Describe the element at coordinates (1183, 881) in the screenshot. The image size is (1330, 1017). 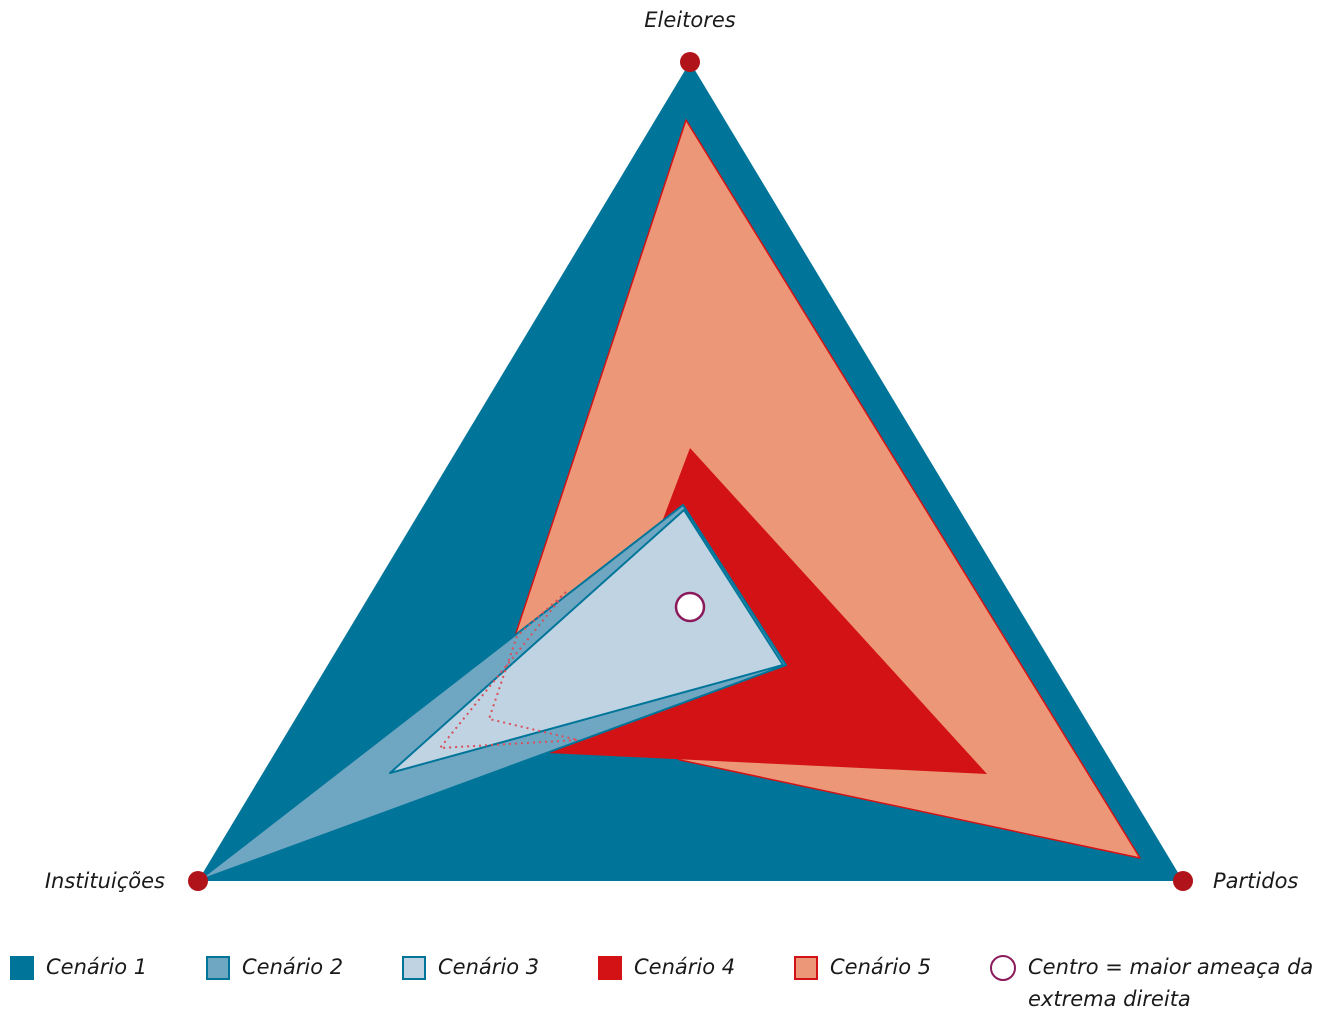
I see `vertex-dot-right` at that location.